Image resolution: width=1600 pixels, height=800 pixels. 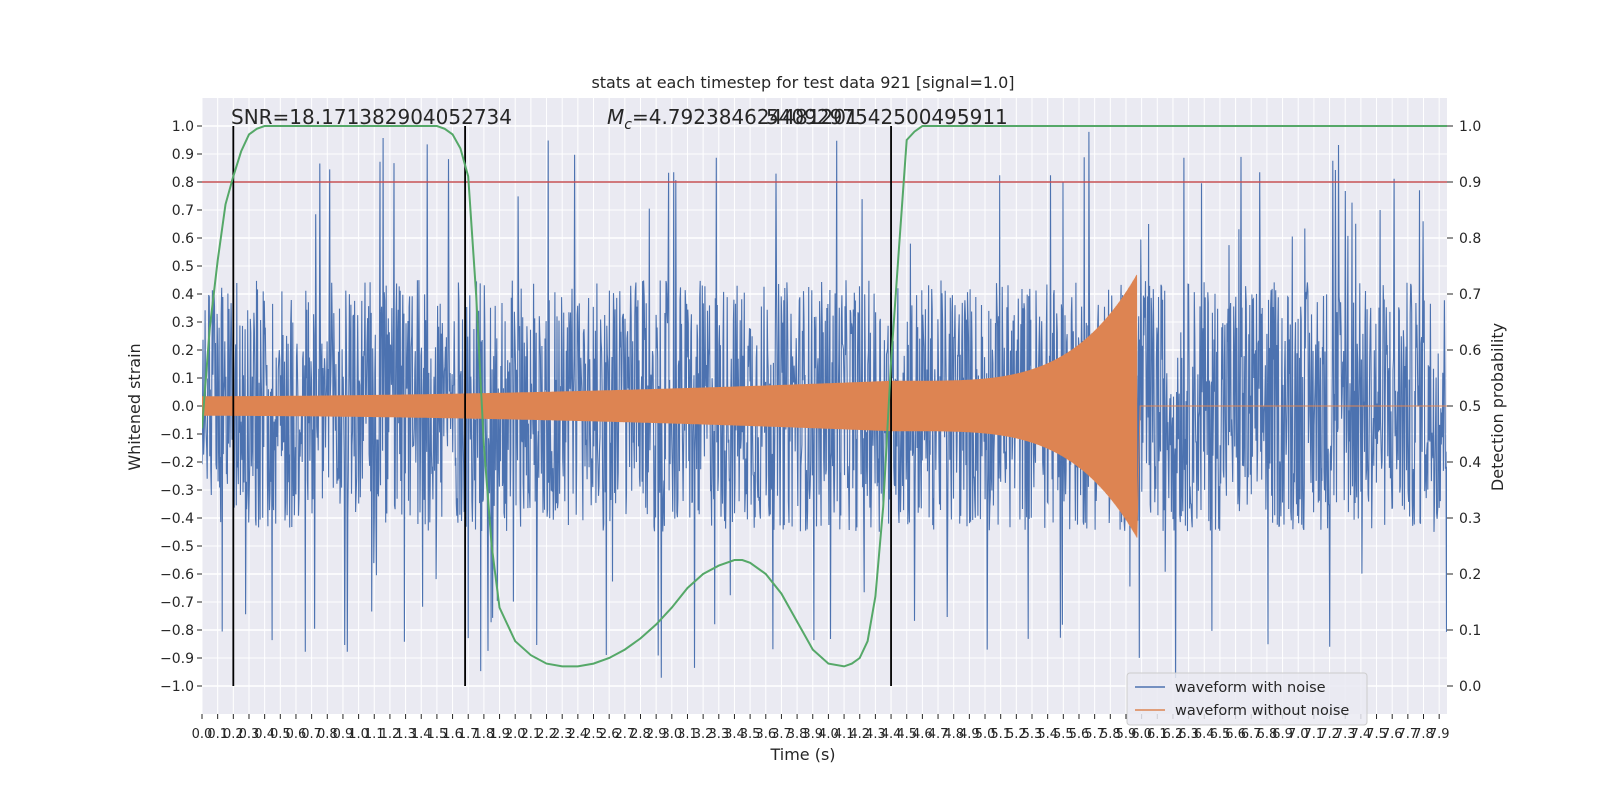 I want to click on x-tick-label: 0.2, so click(x=233, y=734).